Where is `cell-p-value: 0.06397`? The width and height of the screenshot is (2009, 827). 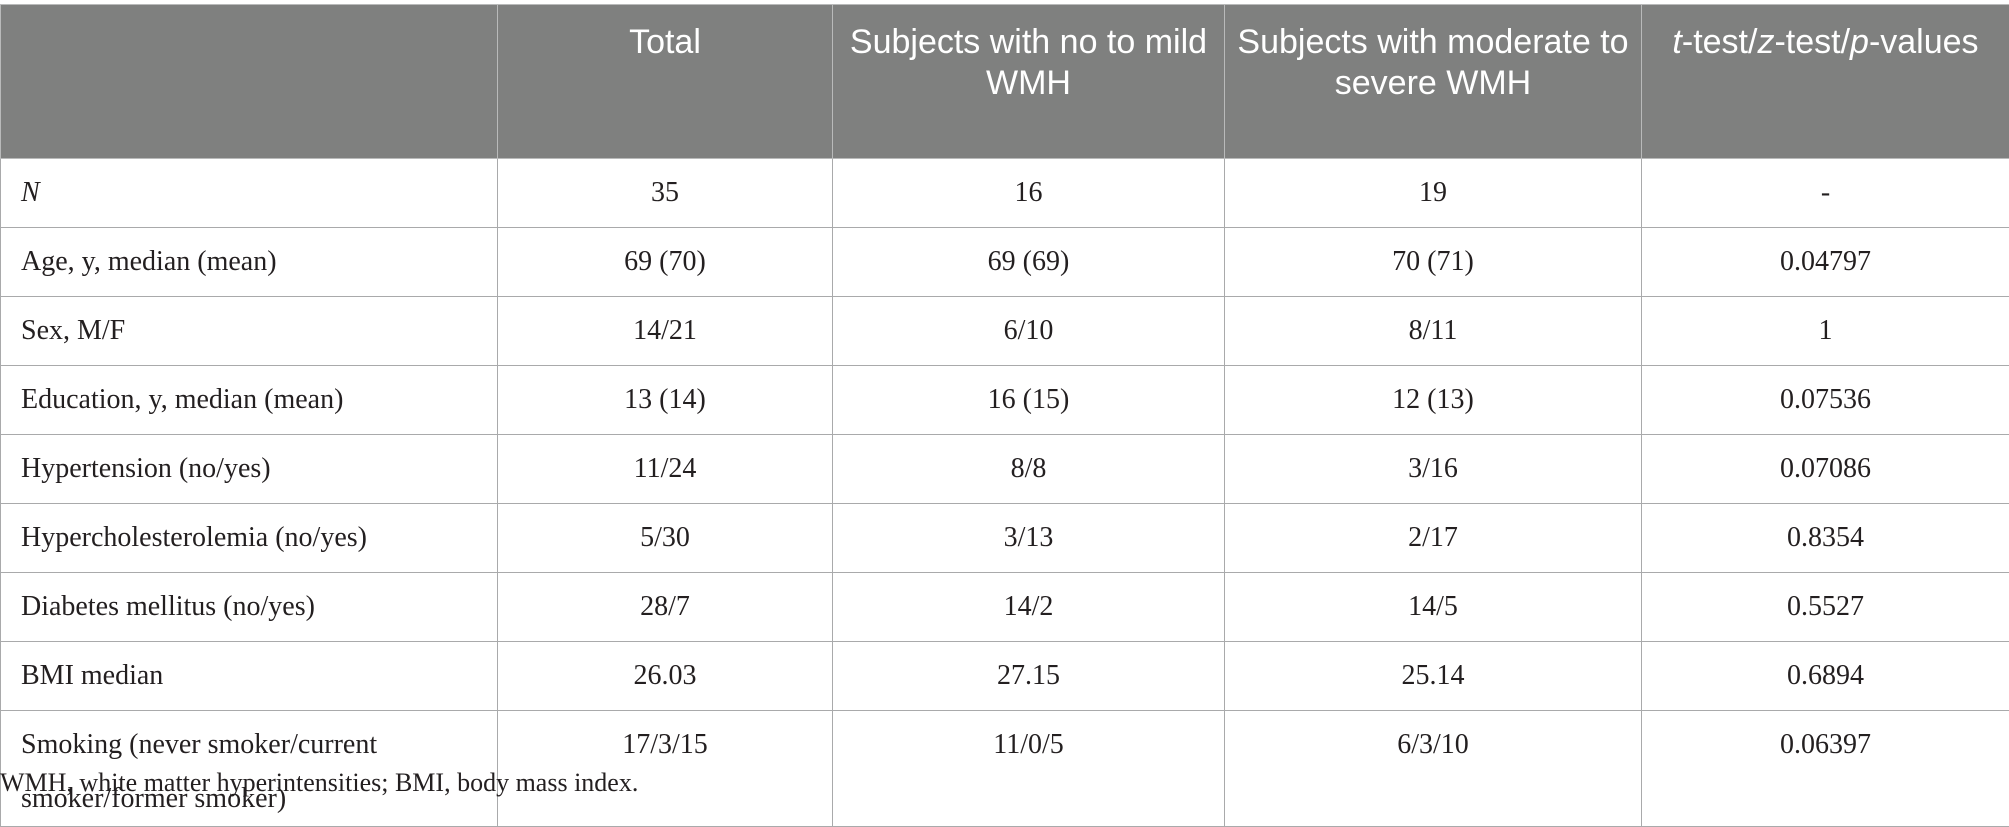
cell-p-value: 0.06397 is located at coordinates (1825, 769).